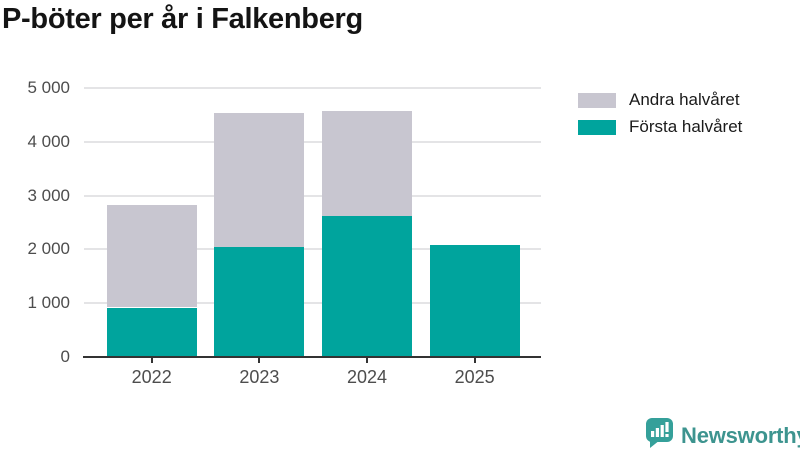  Describe the element at coordinates (740, 435) in the screenshot. I see `newsworthy-wordmark: Newsworthy` at that location.